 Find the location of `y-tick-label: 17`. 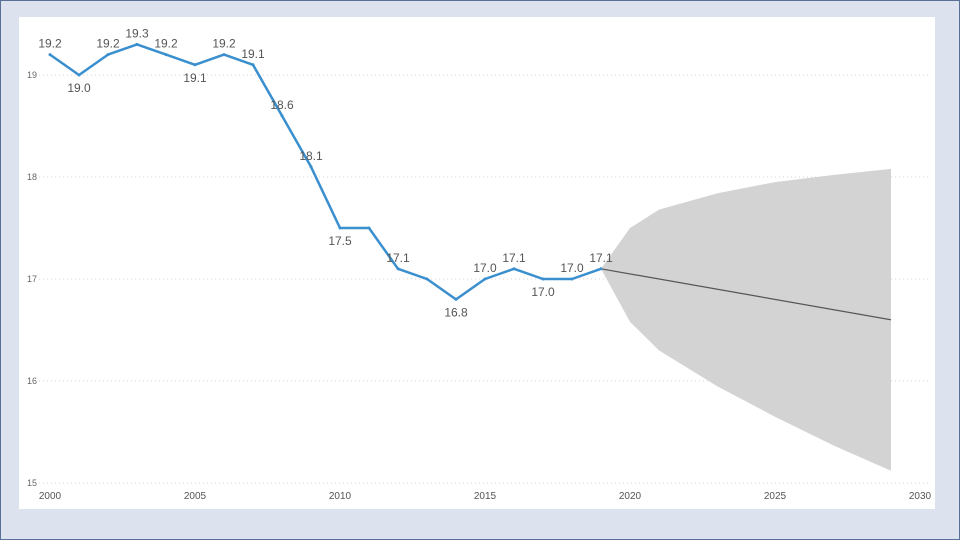

y-tick-label: 17 is located at coordinates (32, 279).